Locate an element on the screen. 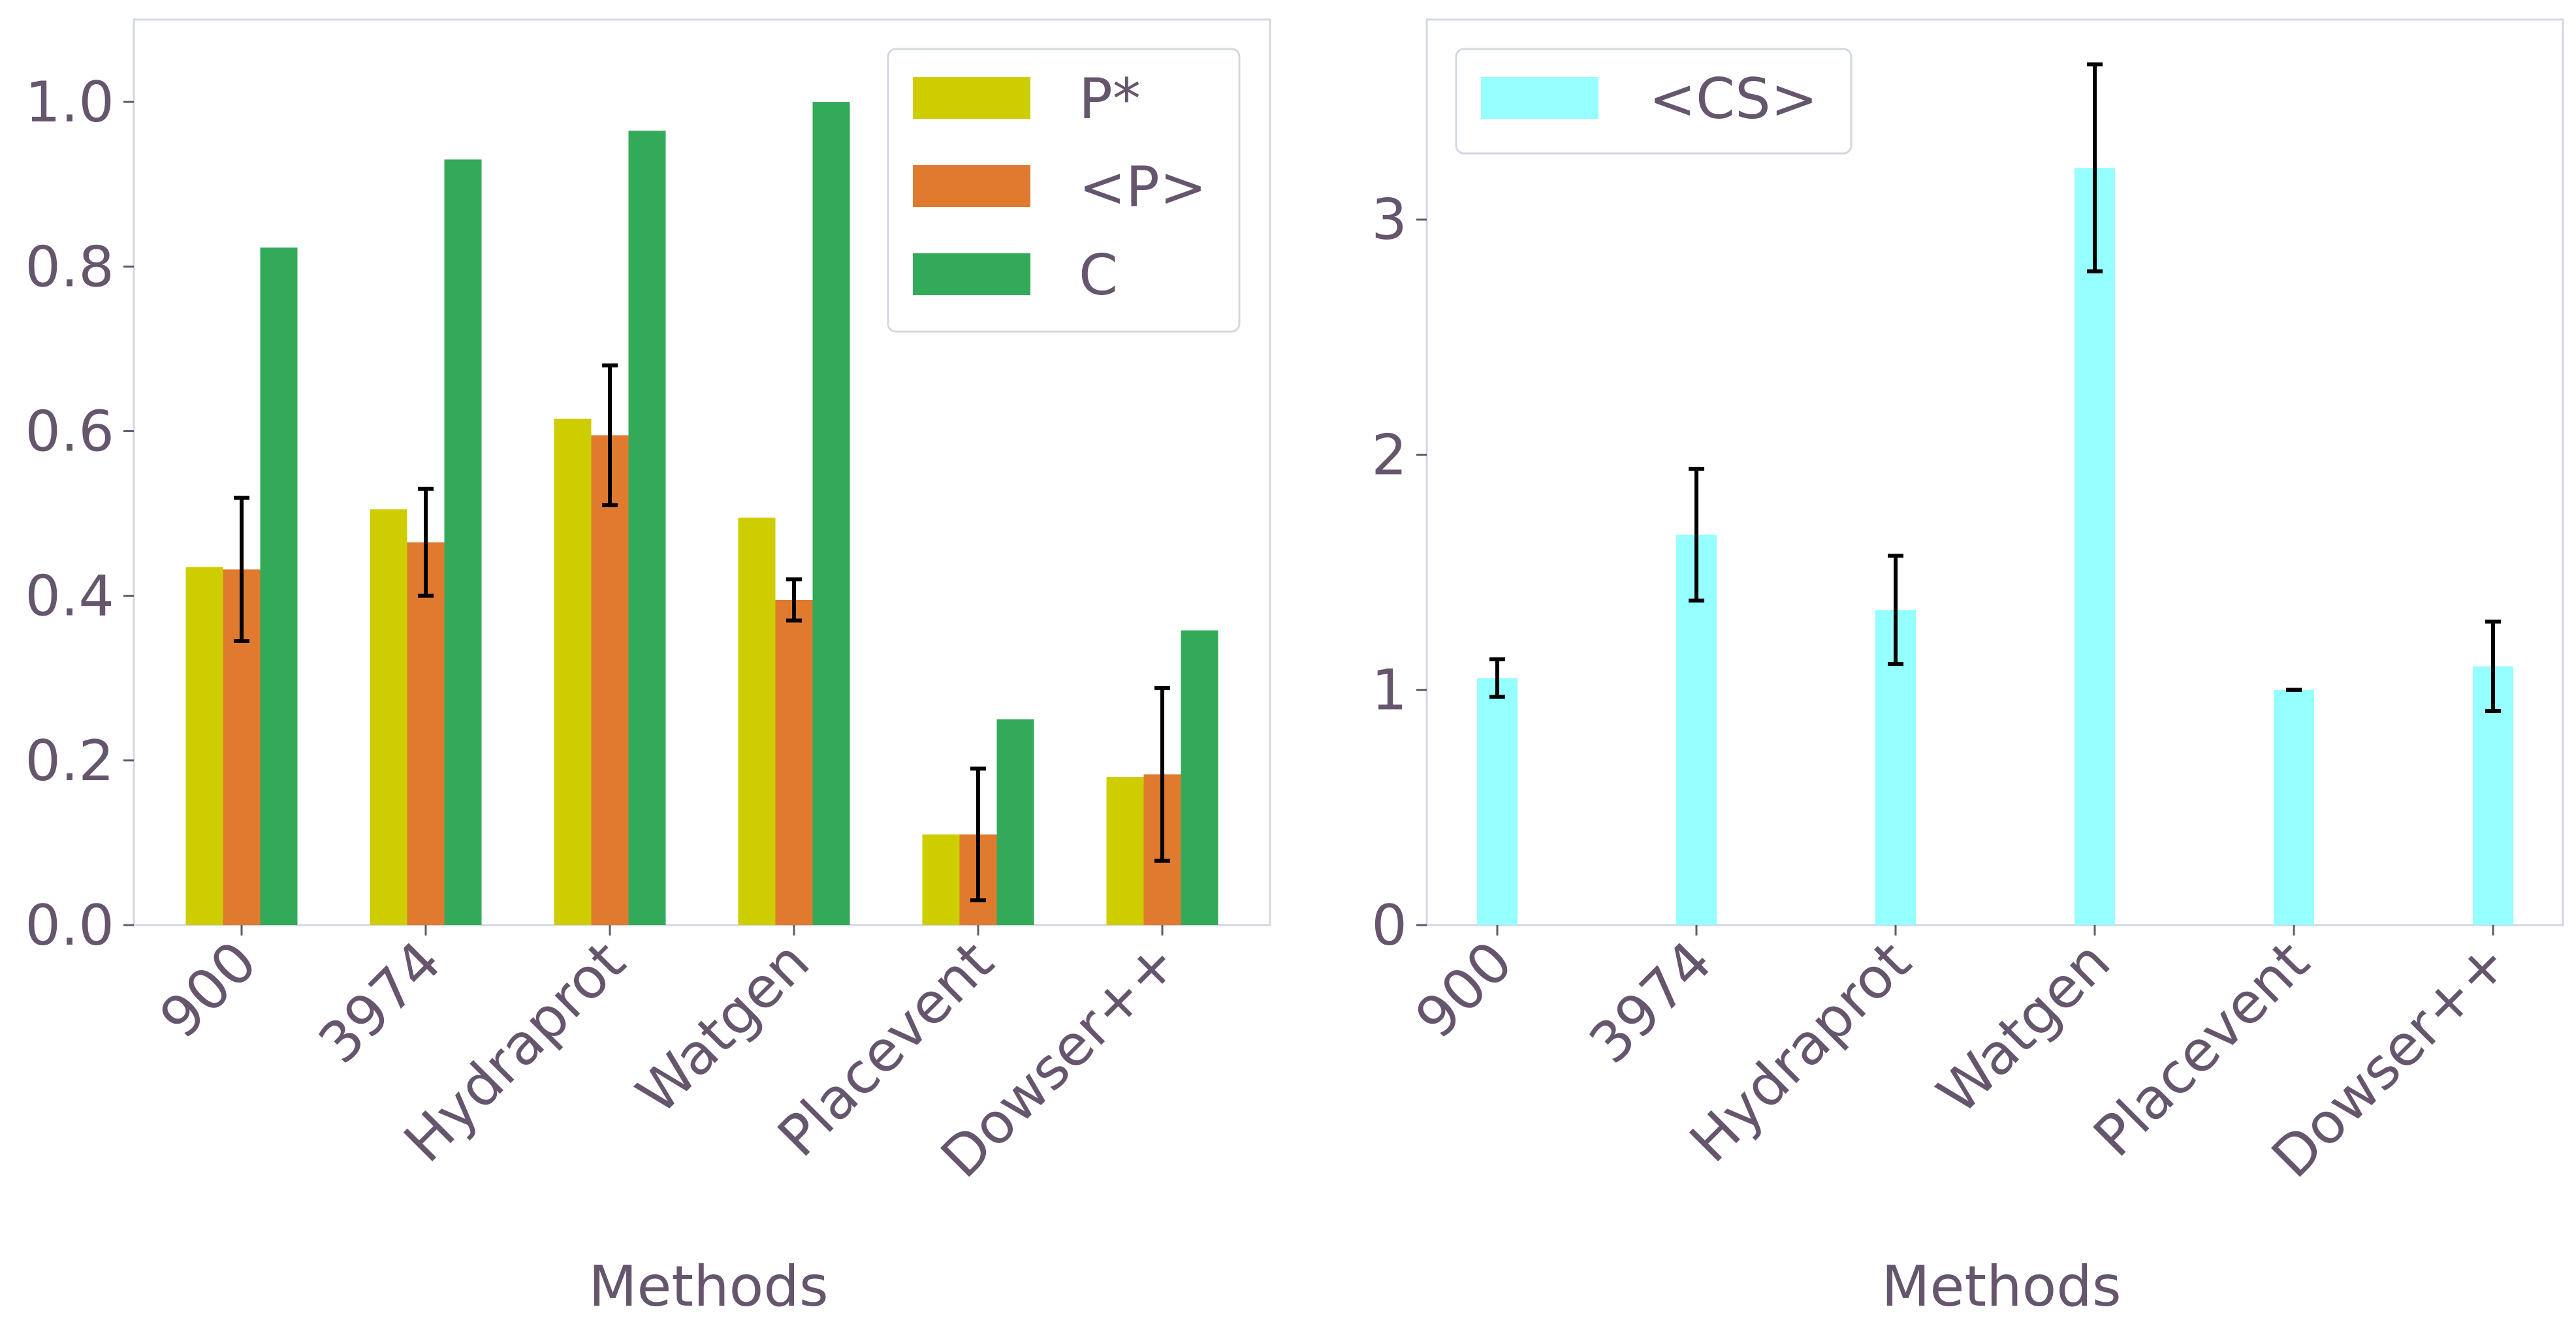  left-y-tick-label: 0.0 is located at coordinates (70, 925).